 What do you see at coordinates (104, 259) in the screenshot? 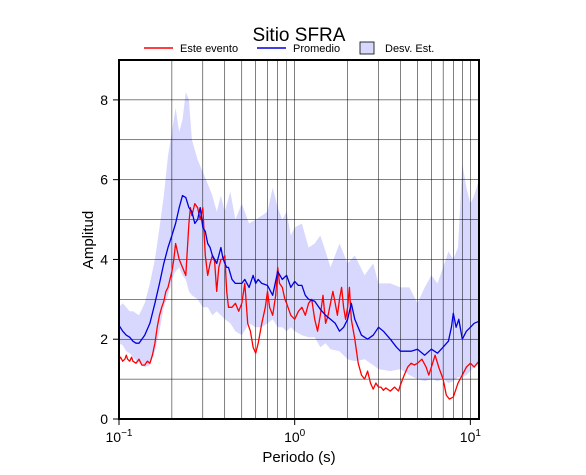
I see `y-tick-label: 4` at bounding box center [104, 259].